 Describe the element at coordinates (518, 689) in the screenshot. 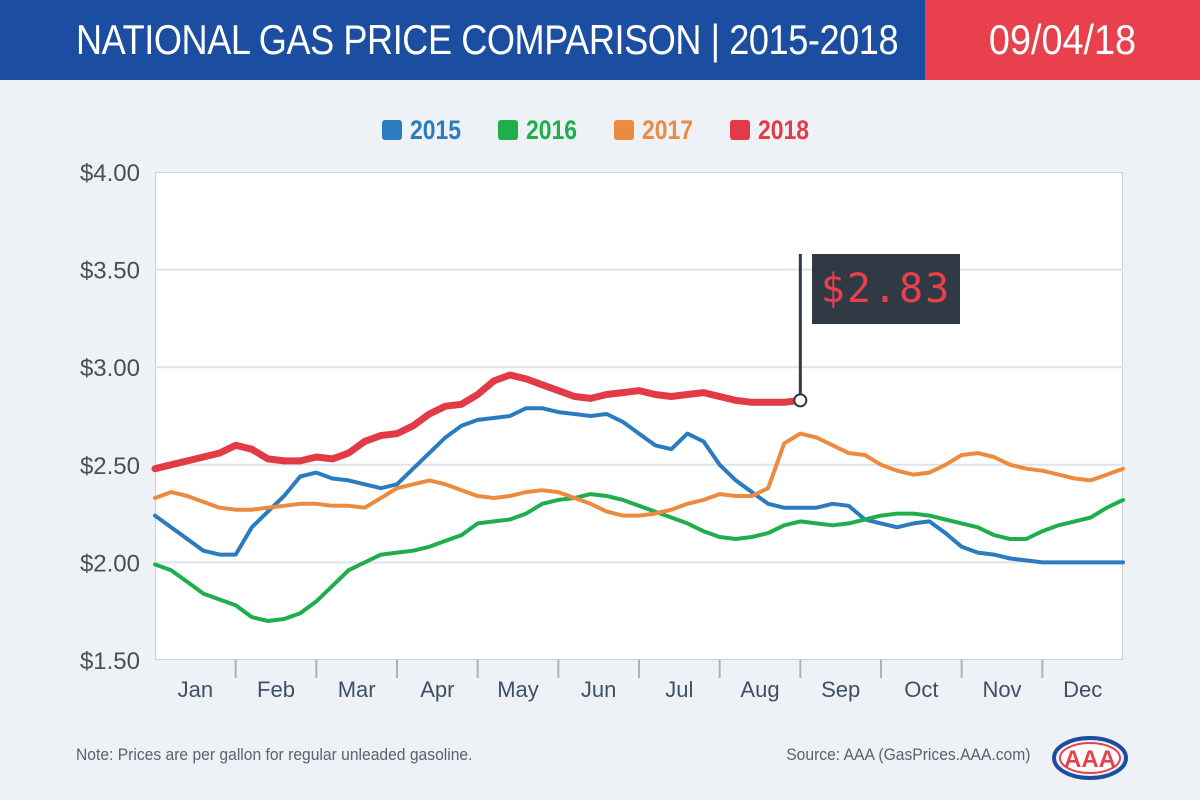

I see `x-tick-label: May` at that location.